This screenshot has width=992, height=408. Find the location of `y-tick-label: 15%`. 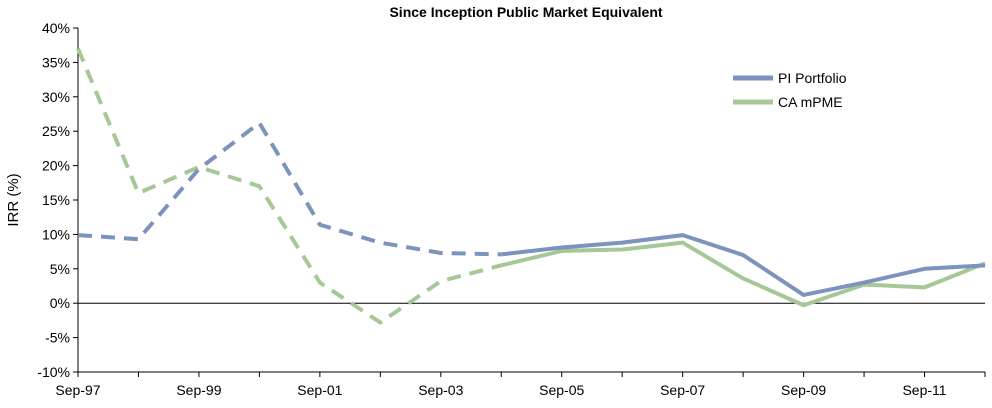

y-tick-label: 15% is located at coordinates (56, 200).